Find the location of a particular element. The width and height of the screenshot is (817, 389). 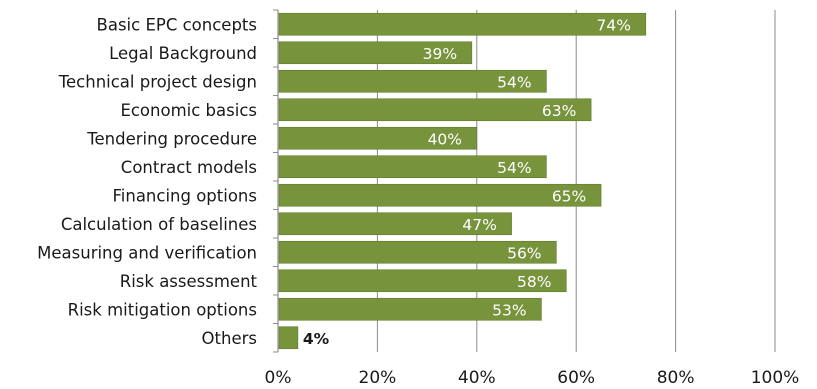

x-tick-labels: 0% 20% 40% 60% 80% 100% is located at coordinates (532, 378).